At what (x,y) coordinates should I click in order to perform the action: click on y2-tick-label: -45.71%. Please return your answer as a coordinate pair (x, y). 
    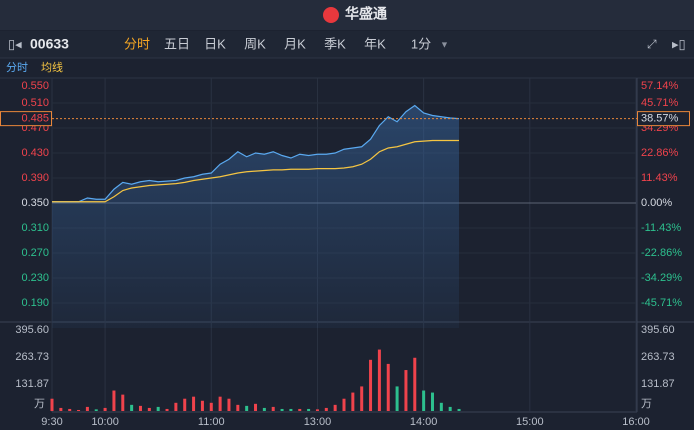
    Looking at the image, I should click on (661, 303).